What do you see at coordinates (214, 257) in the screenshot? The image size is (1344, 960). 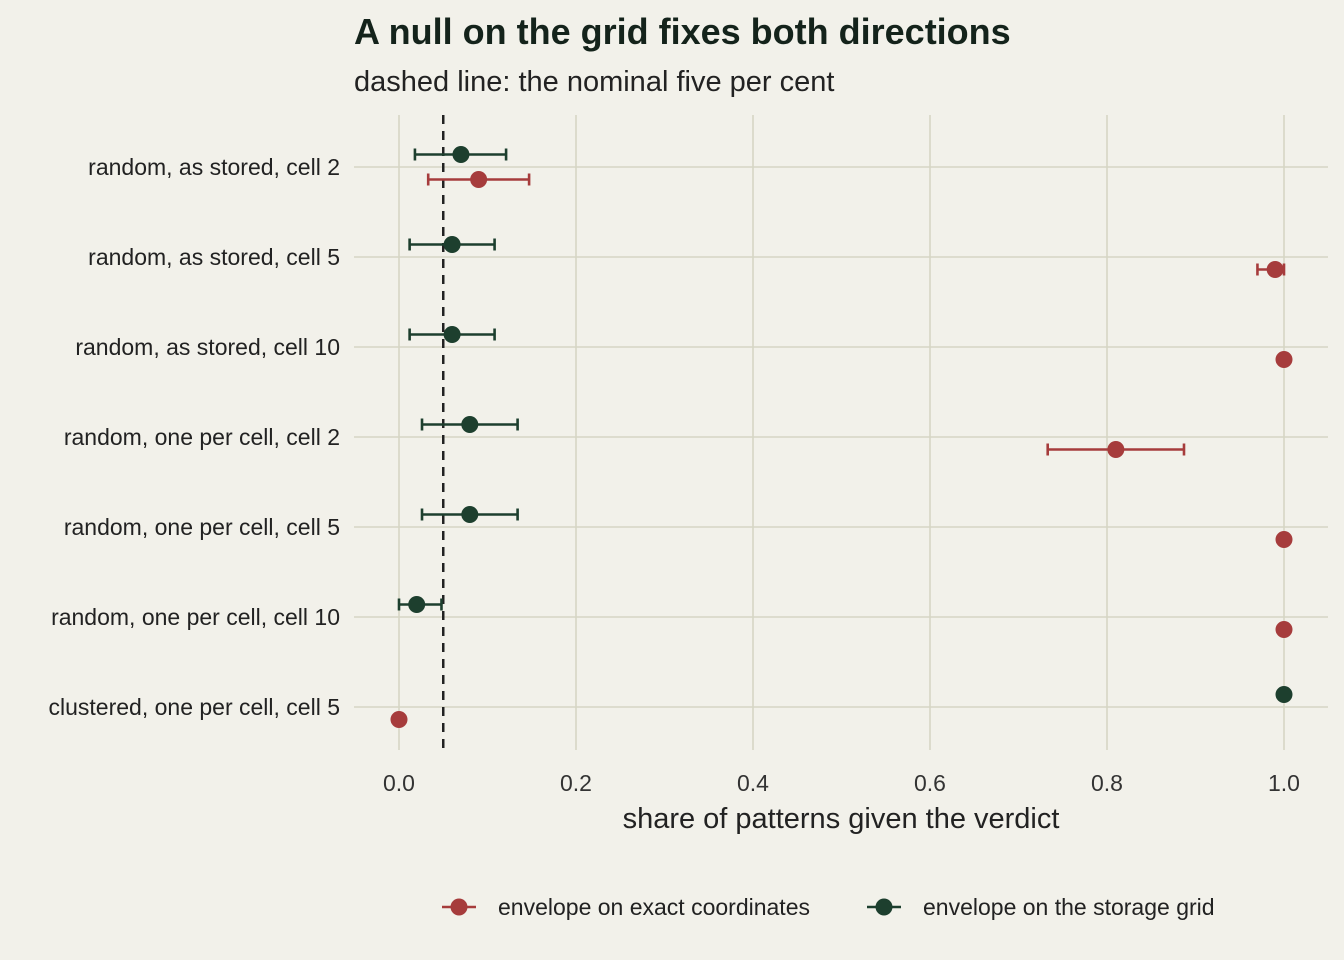 I see `y-category-label: random, as stored, cell 5` at bounding box center [214, 257].